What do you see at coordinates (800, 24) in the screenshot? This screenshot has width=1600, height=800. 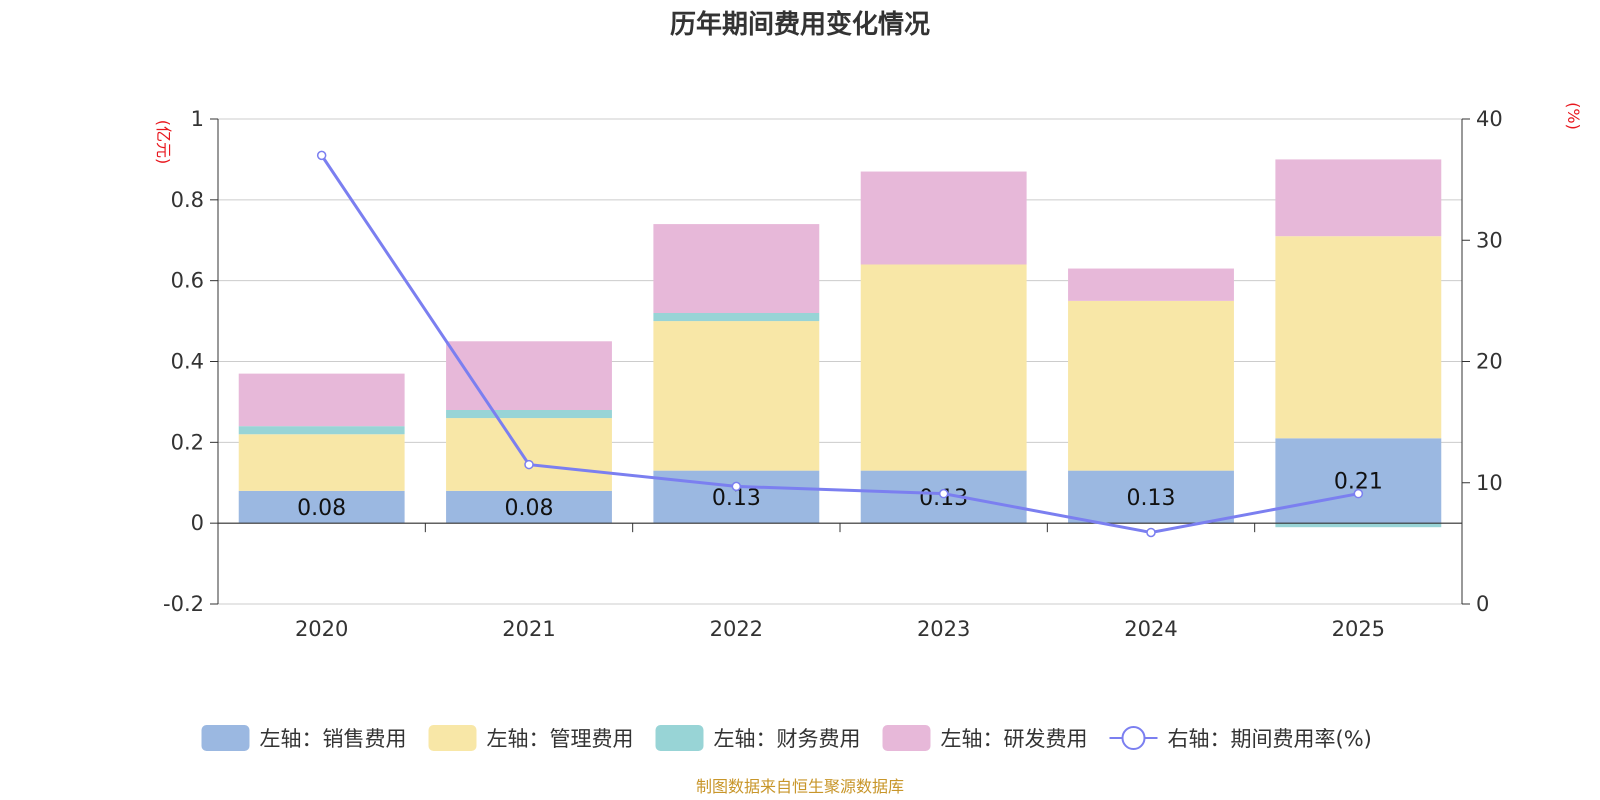 I see `chart-title: 历年期间费用变化情况` at bounding box center [800, 24].